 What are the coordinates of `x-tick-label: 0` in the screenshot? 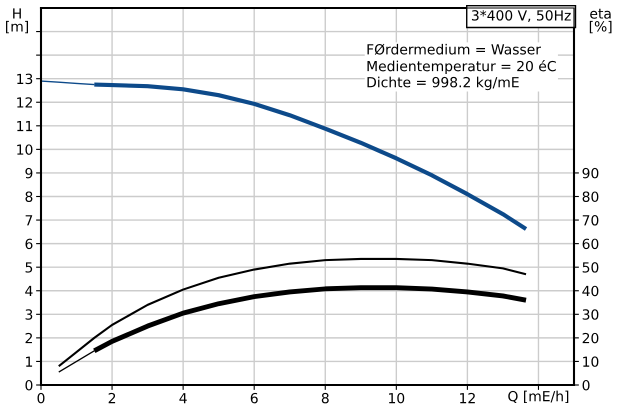 It's located at (40, 398).